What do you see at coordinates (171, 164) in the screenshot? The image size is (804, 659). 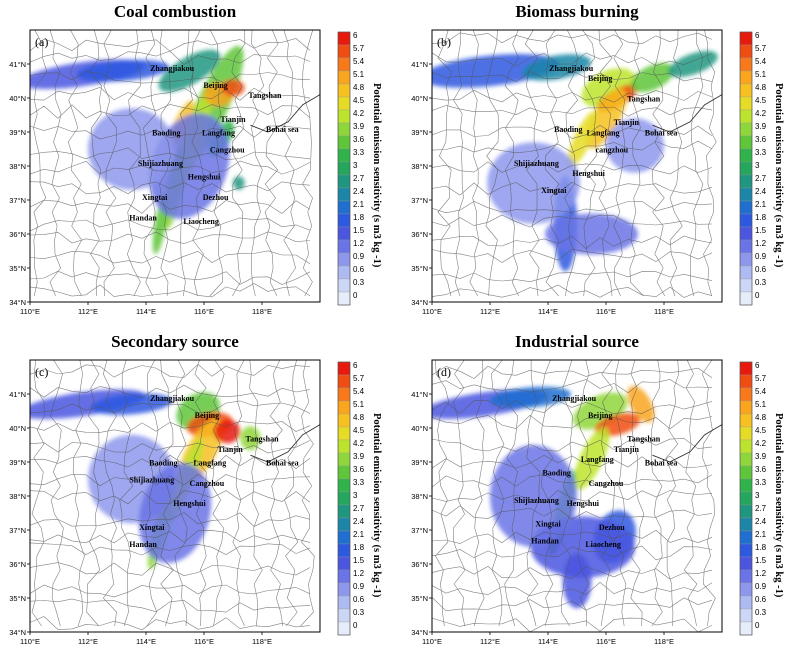 I see `admin-boundaries` at bounding box center [171, 164].